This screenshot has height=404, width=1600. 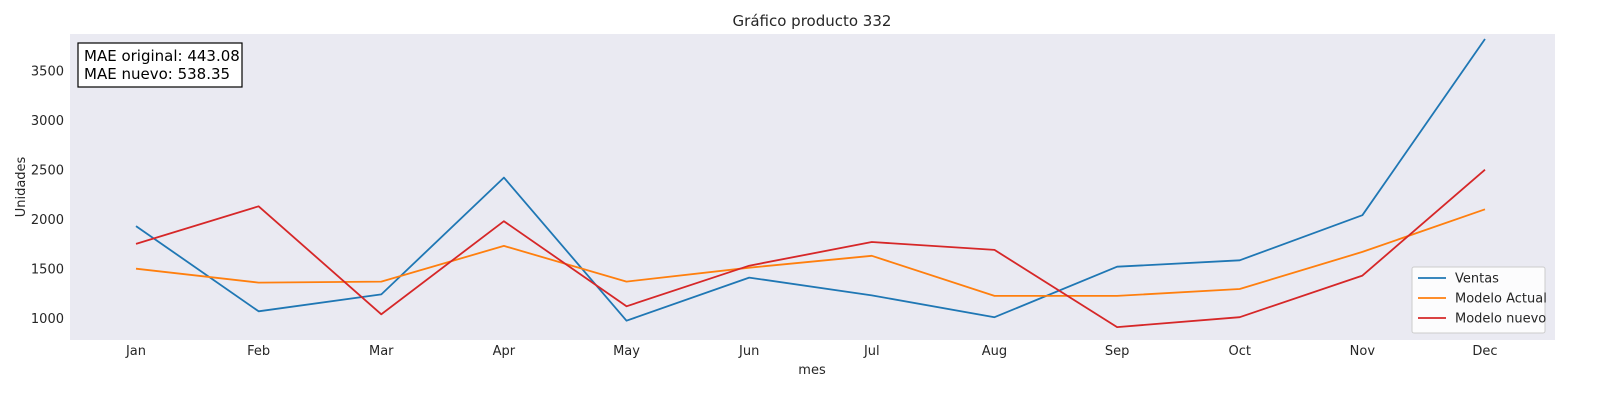 I want to click on mae-box-frame, so click(x=160, y=65).